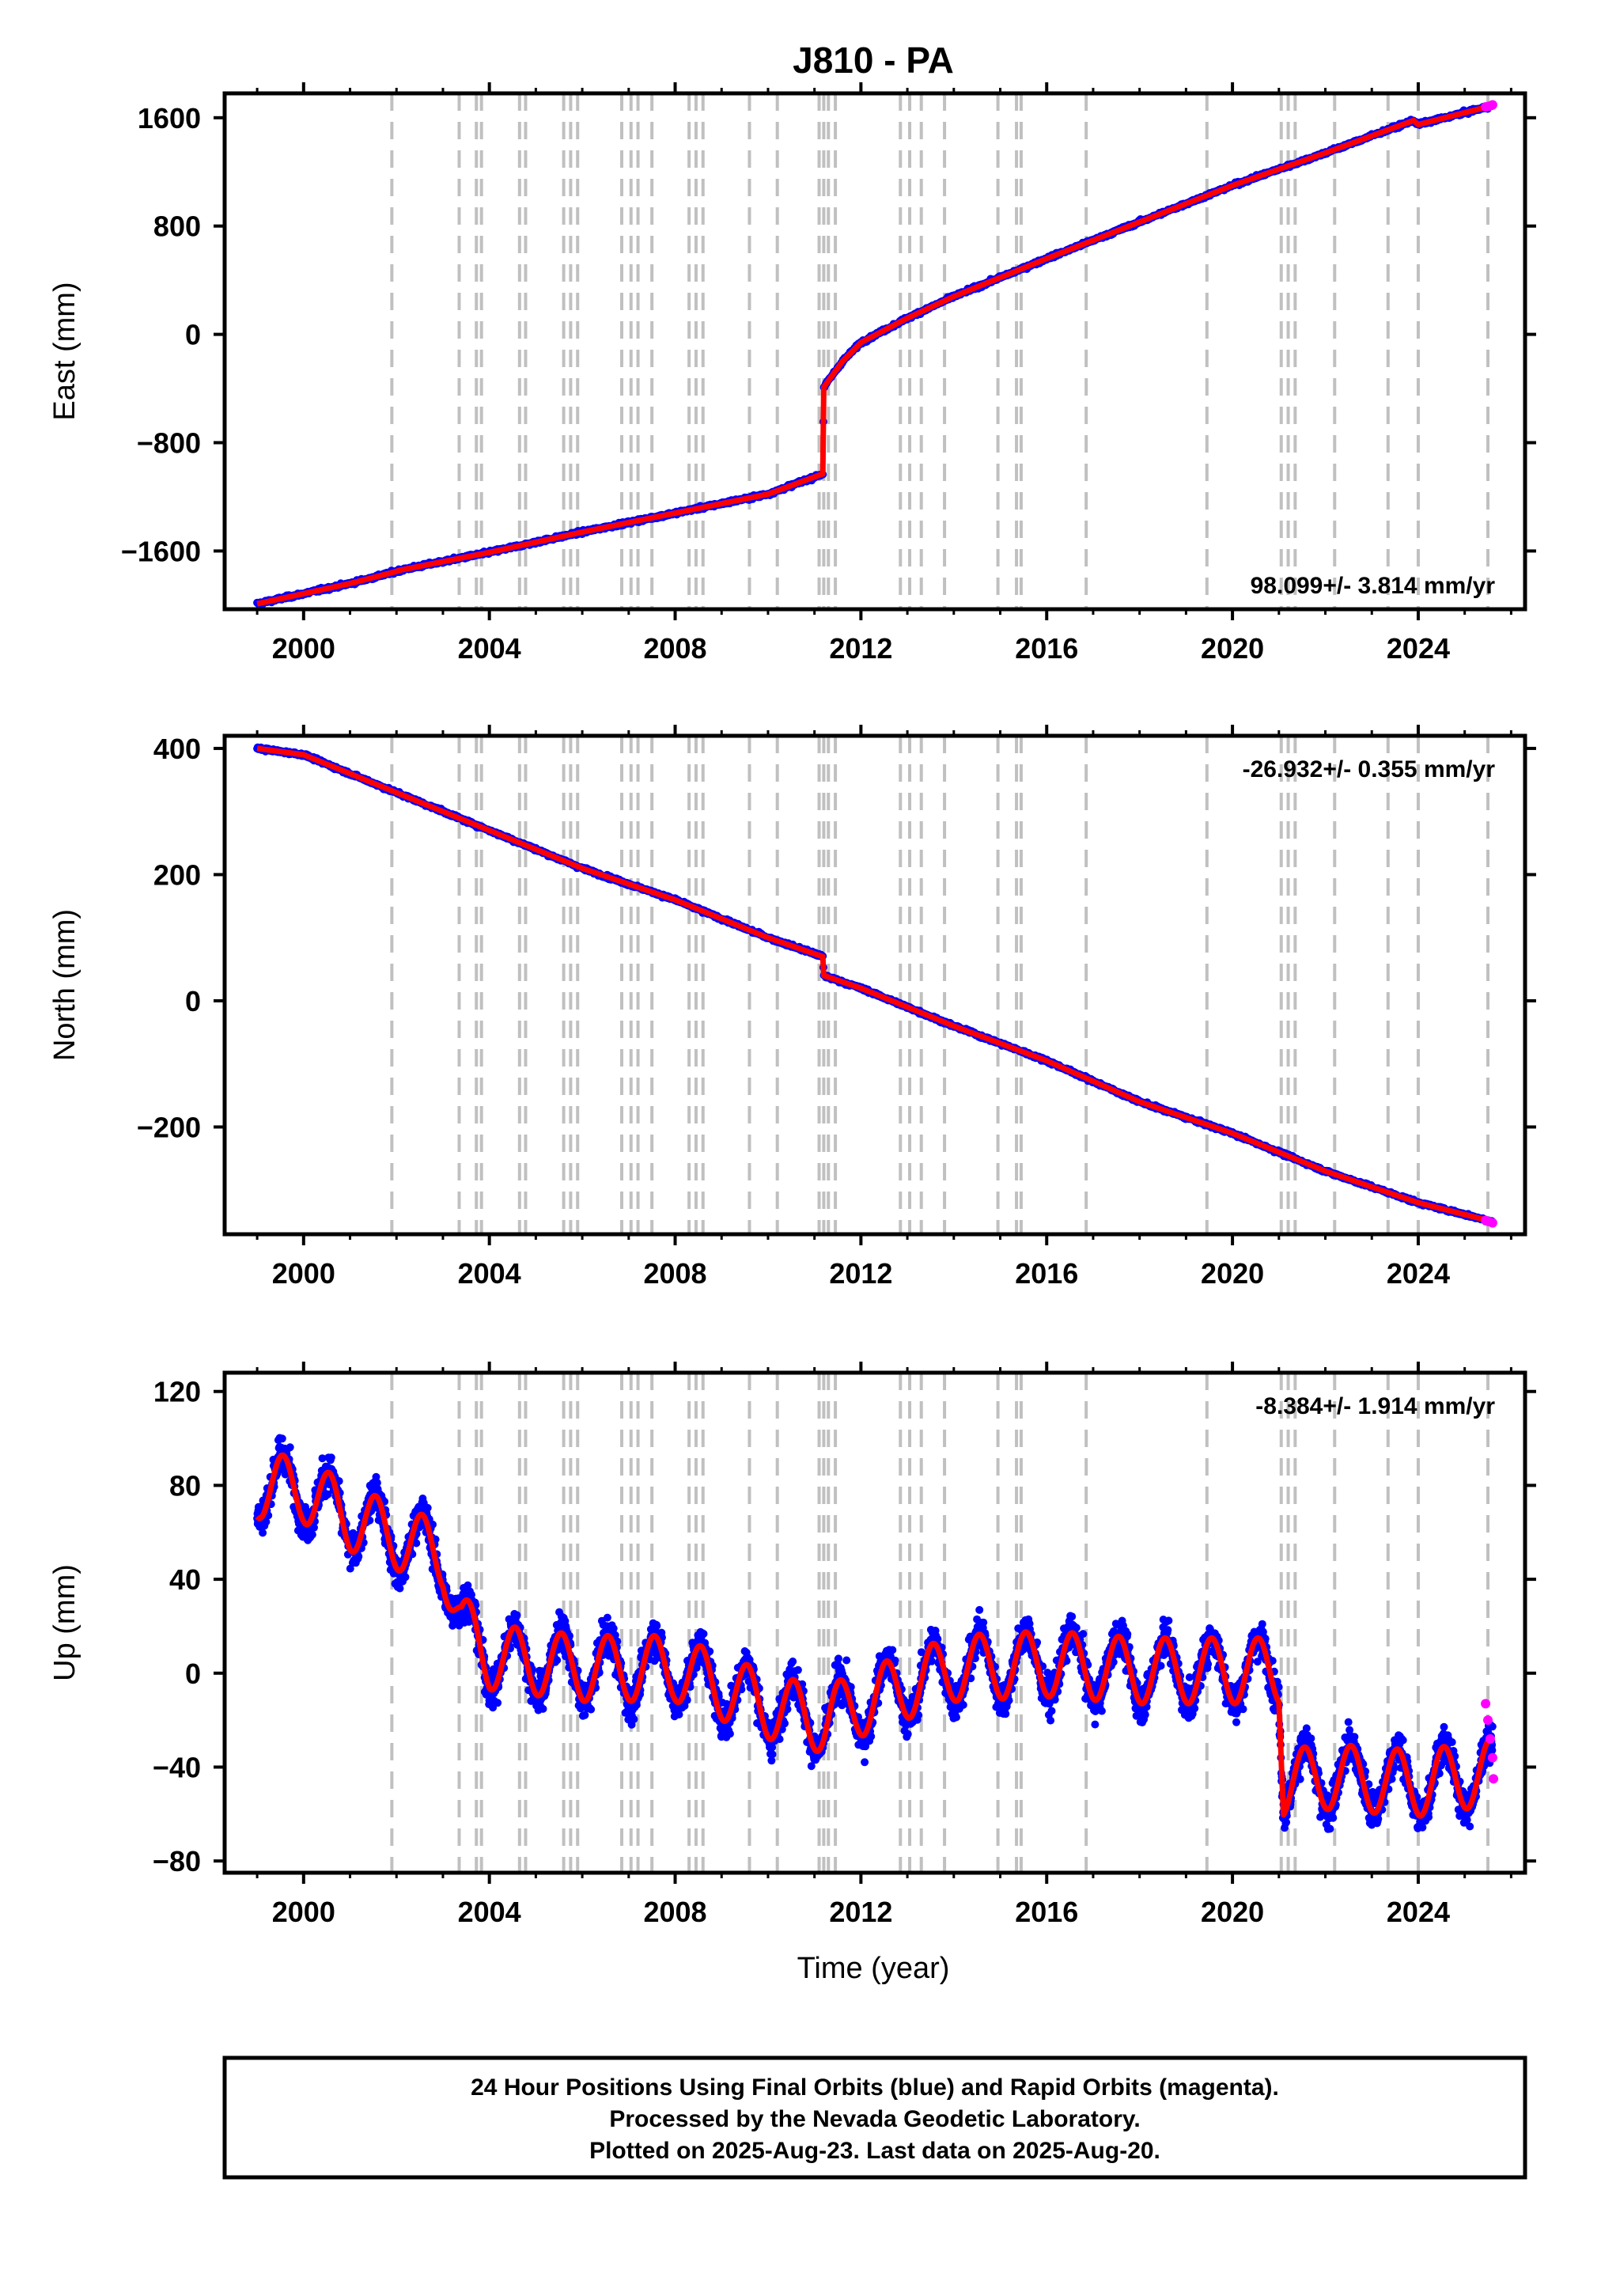 This screenshot has width=1601, height=2296. I want to click on data-layer, so click(876, 1633).